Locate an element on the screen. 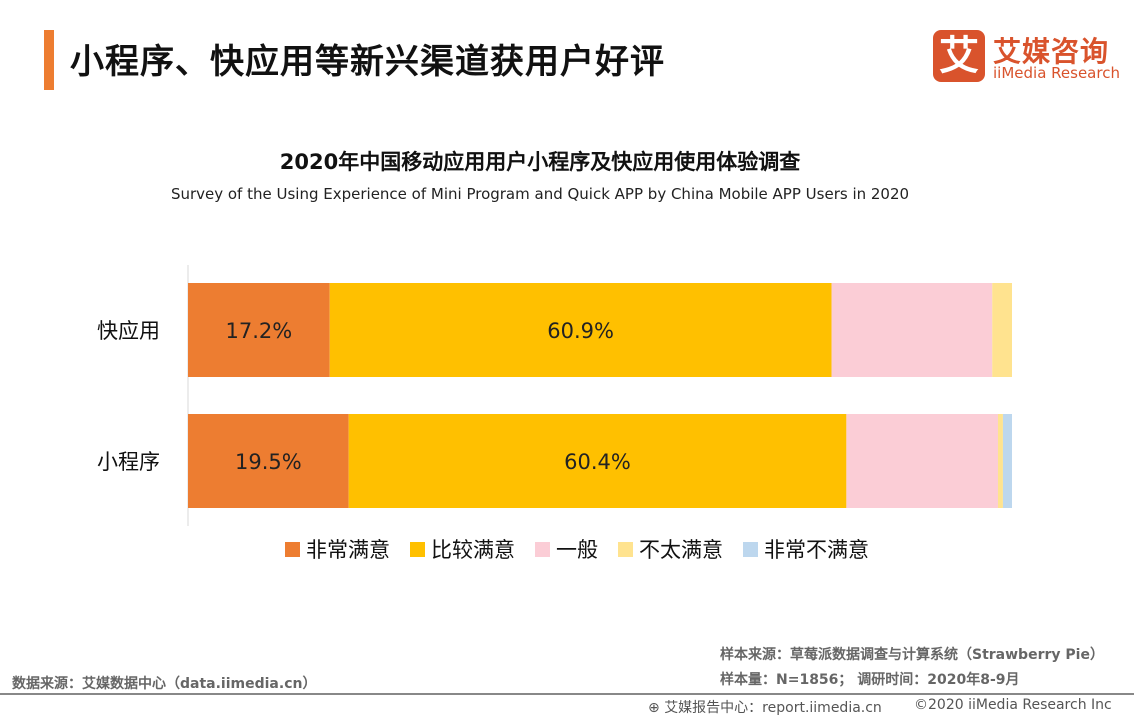 This screenshot has height=720, width=1134. legend-item: 非常不满意 is located at coordinates (806, 549).